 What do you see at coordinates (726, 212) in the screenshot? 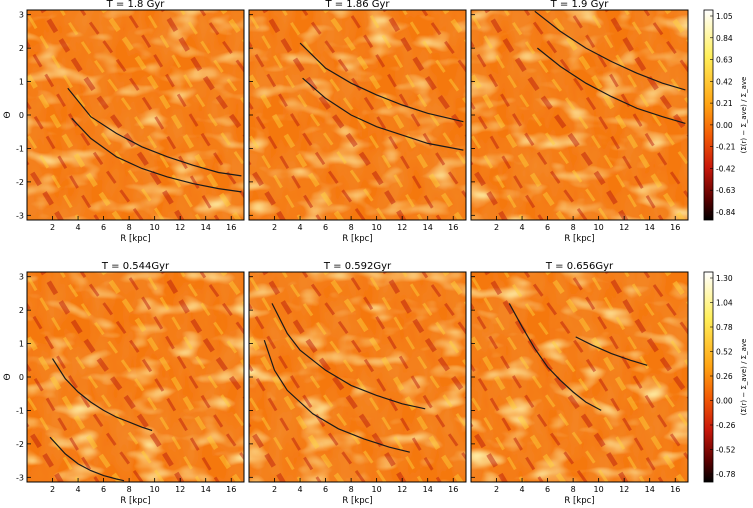
I see `colorbar-tick-label: -0.84` at bounding box center [726, 212].